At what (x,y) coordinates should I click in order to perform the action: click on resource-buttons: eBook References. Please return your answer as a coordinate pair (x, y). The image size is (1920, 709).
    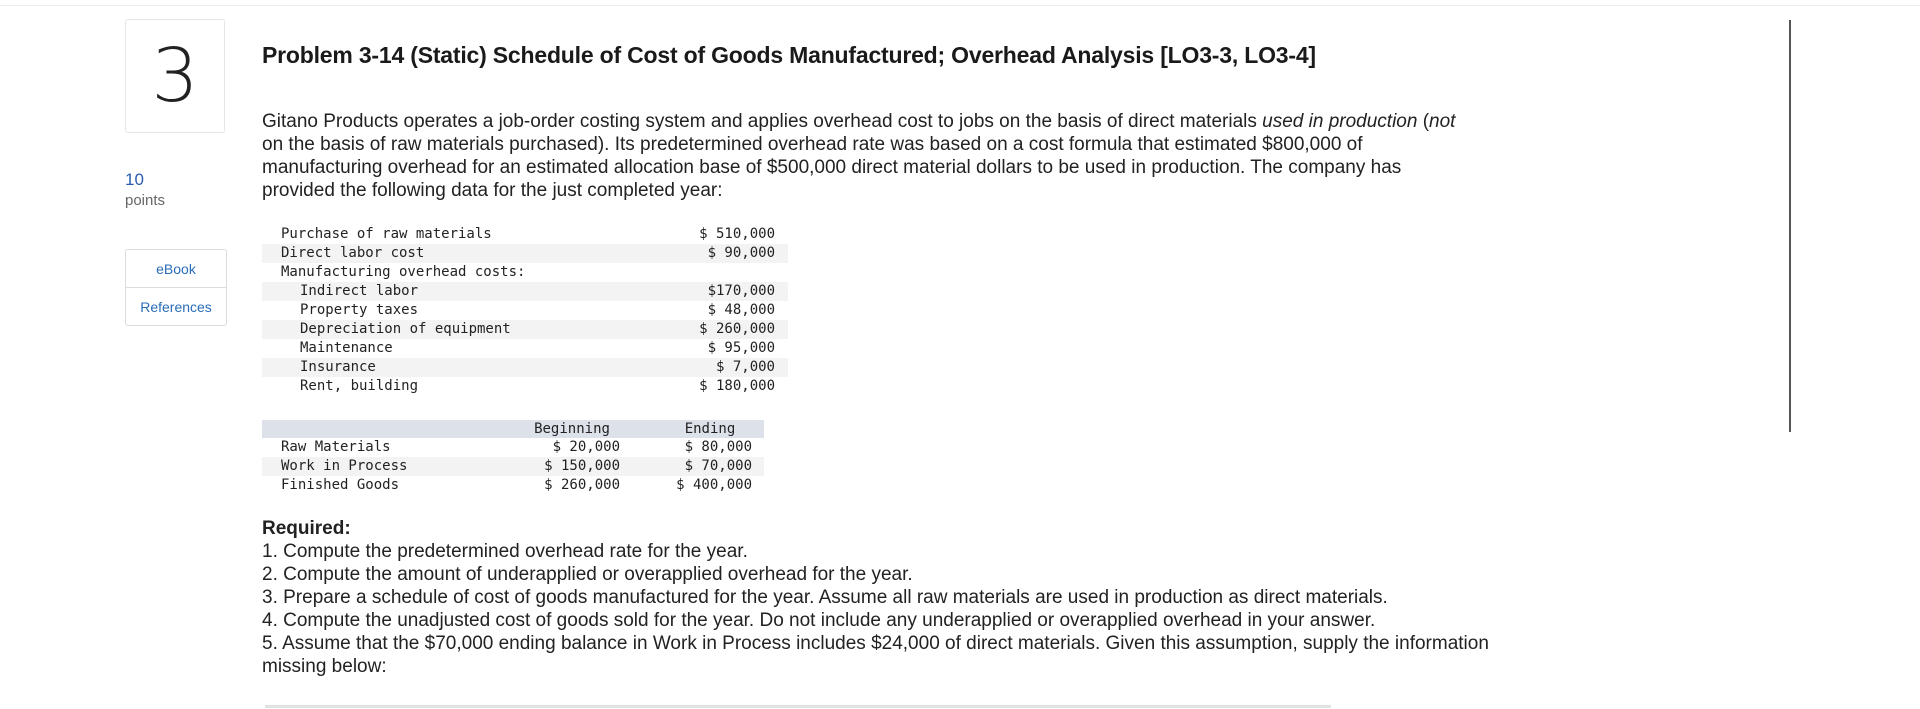
    Looking at the image, I should click on (176, 287).